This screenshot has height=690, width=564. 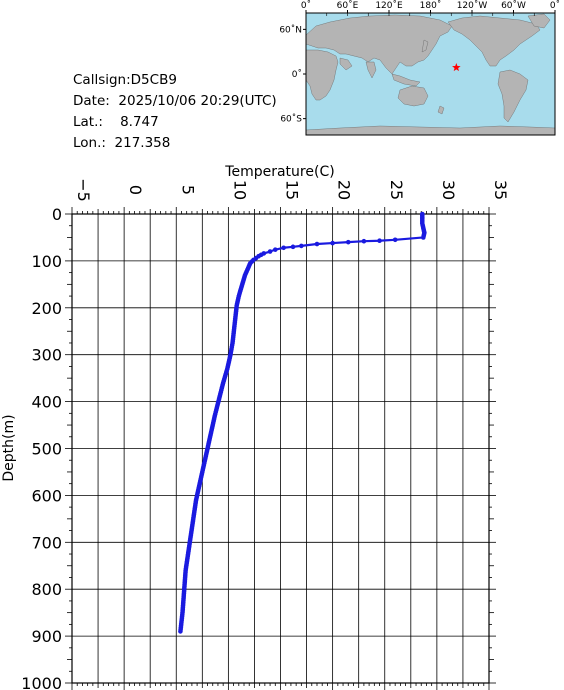 What do you see at coordinates (389, 5) in the screenshot?
I see `map-lon-label: 120˚E` at bounding box center [389, 5].